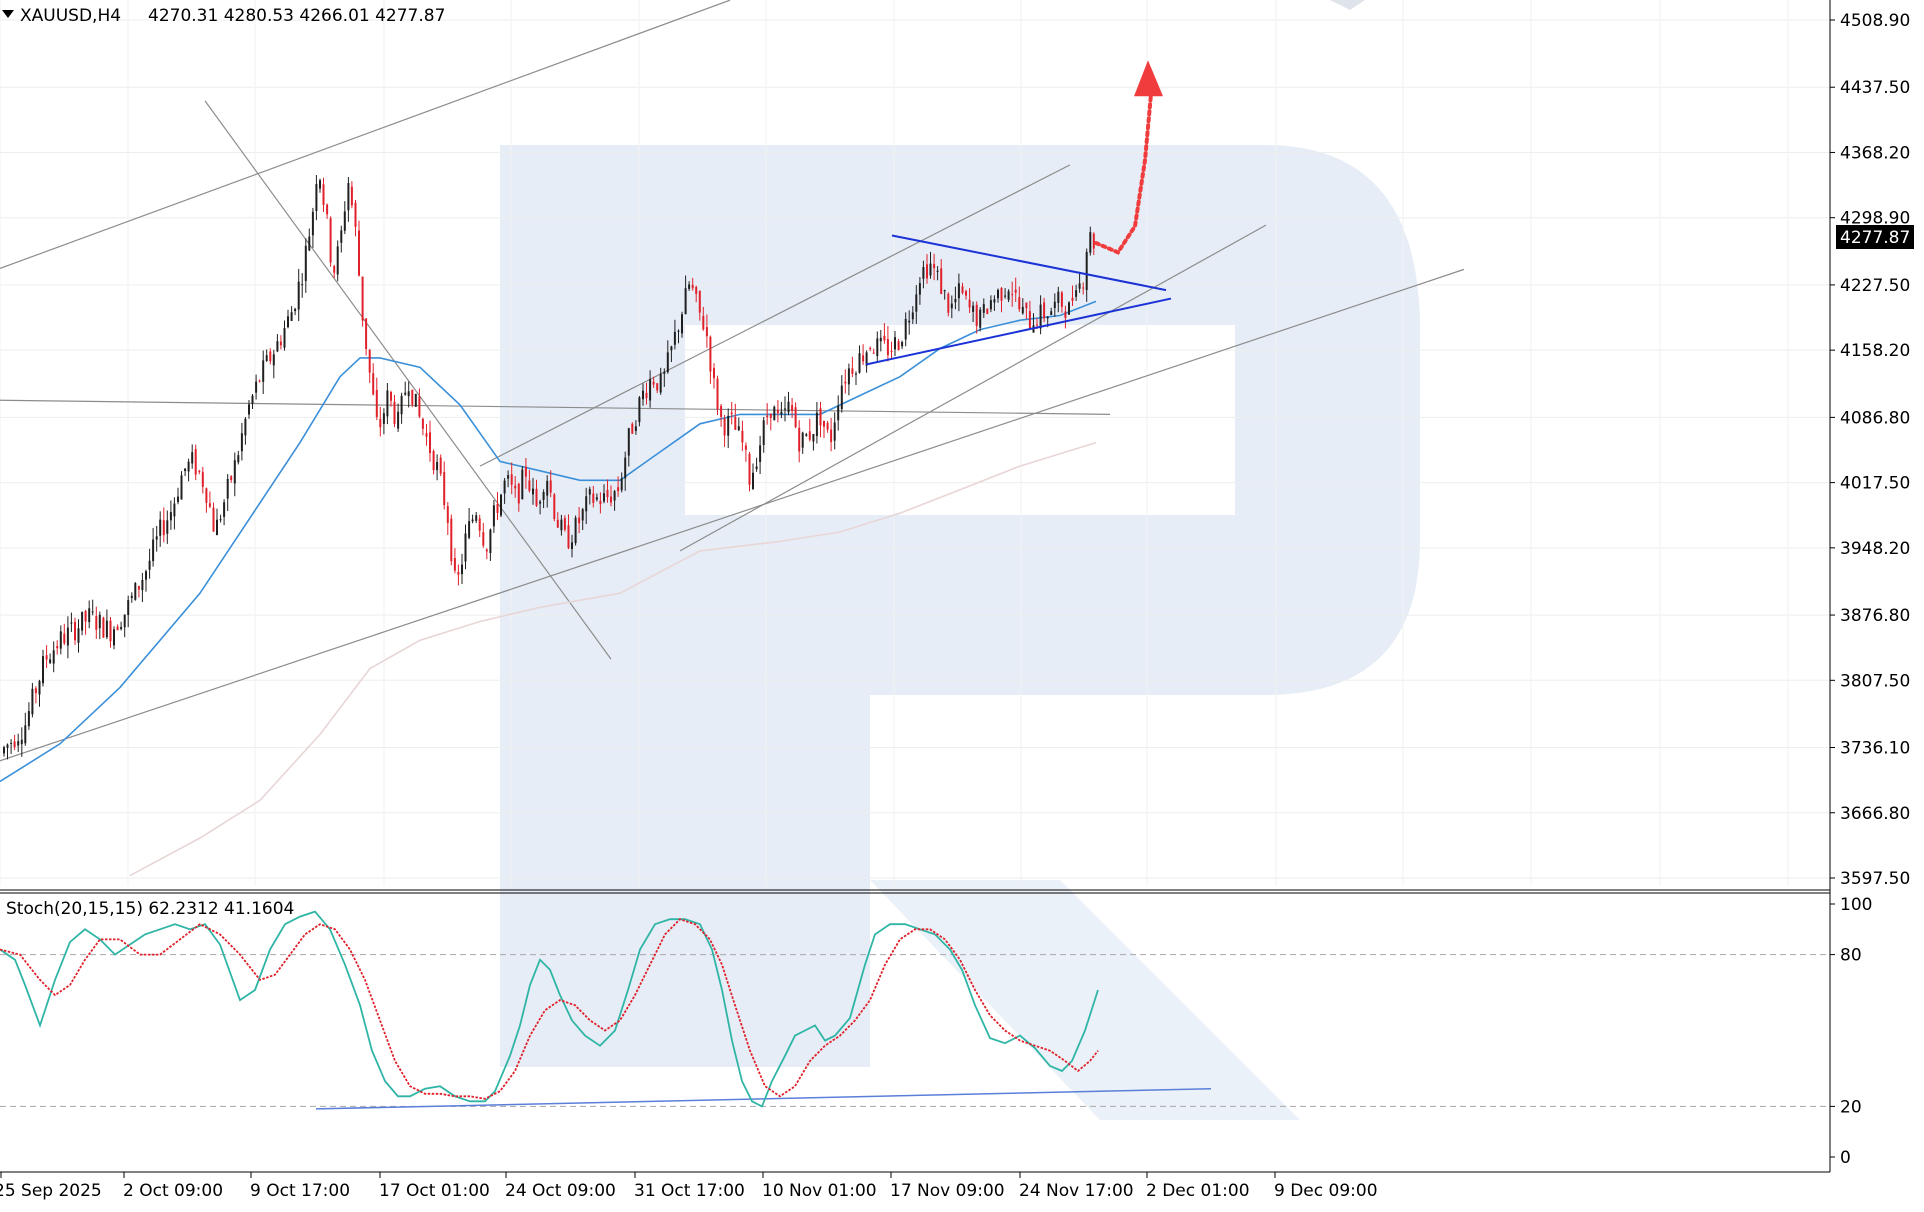 This screenshot has height=1212, width=1924. Describe the element at coordinates (1076, 1191) in the screenshot. I see `time-tick-label: 24 Nov 17:00` at that location.